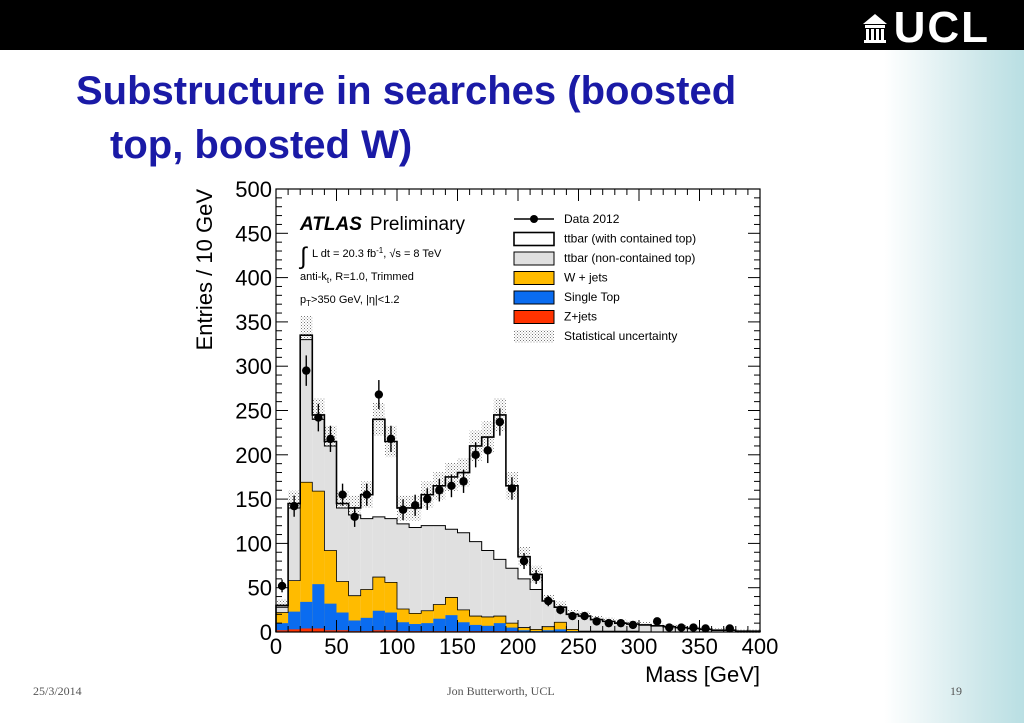  Describe the element at coordinates (336, 646) in the screenshot. I see `x-tick-label: 50` at that location.